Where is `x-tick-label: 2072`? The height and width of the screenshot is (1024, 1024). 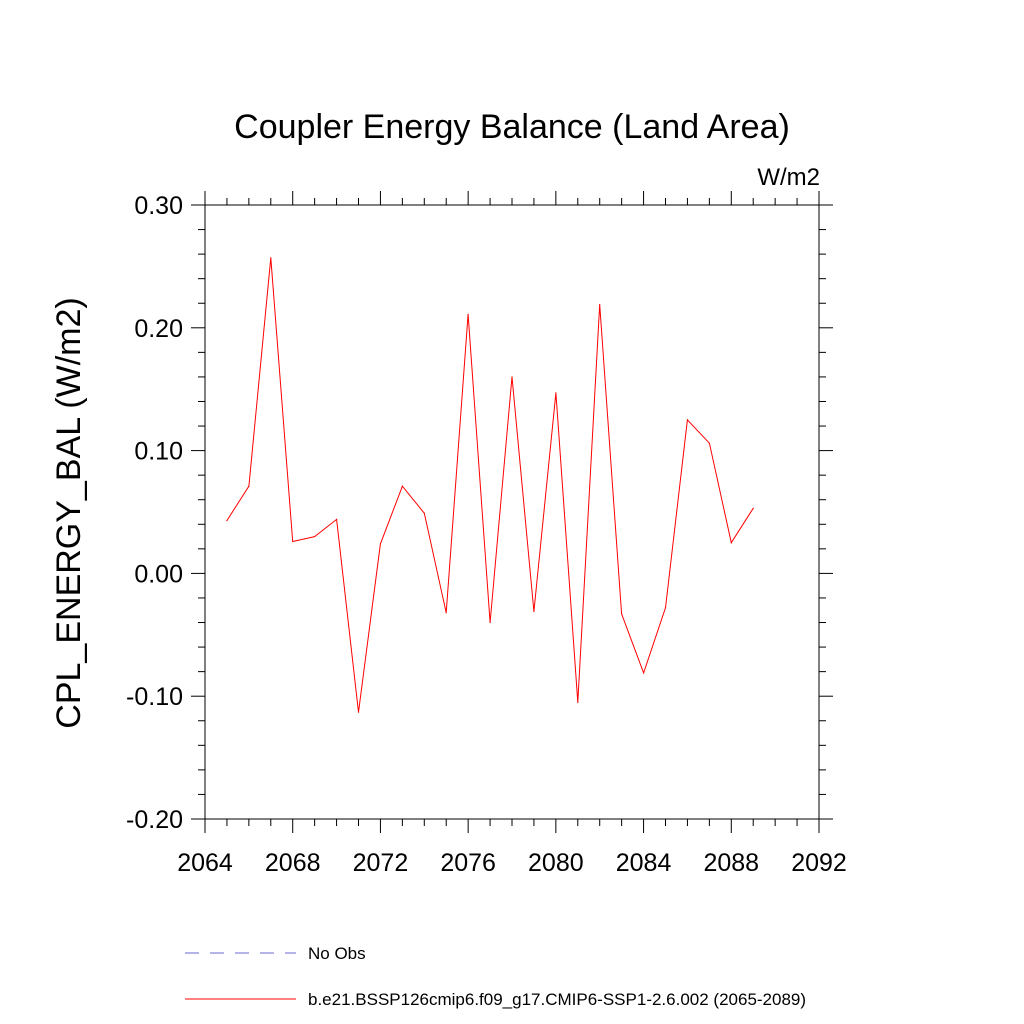 x-tick-label: 2072 is located at coordinates (381, 863).